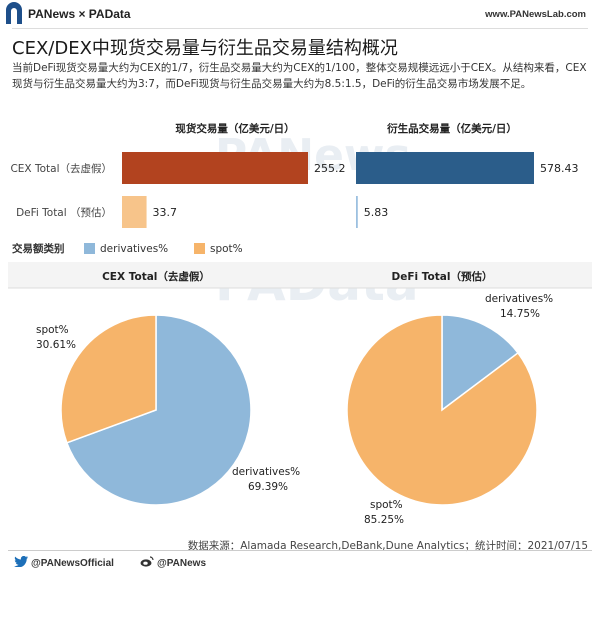  I want to click on defi-slice-spot, so click(442, 410).